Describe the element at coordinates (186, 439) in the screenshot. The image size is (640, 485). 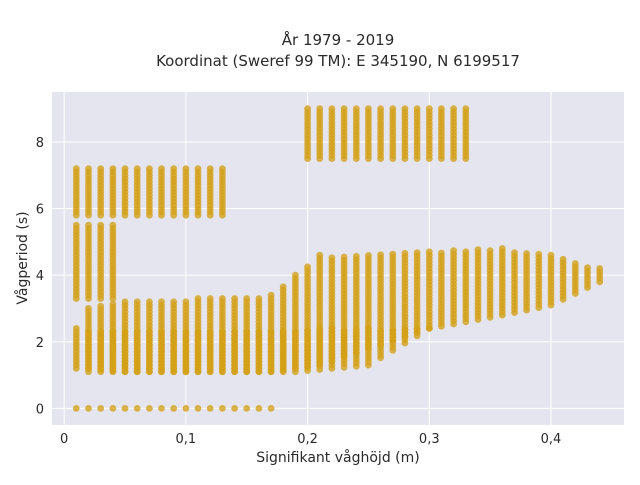
I see `x-tick-label: 0,1` at that location.